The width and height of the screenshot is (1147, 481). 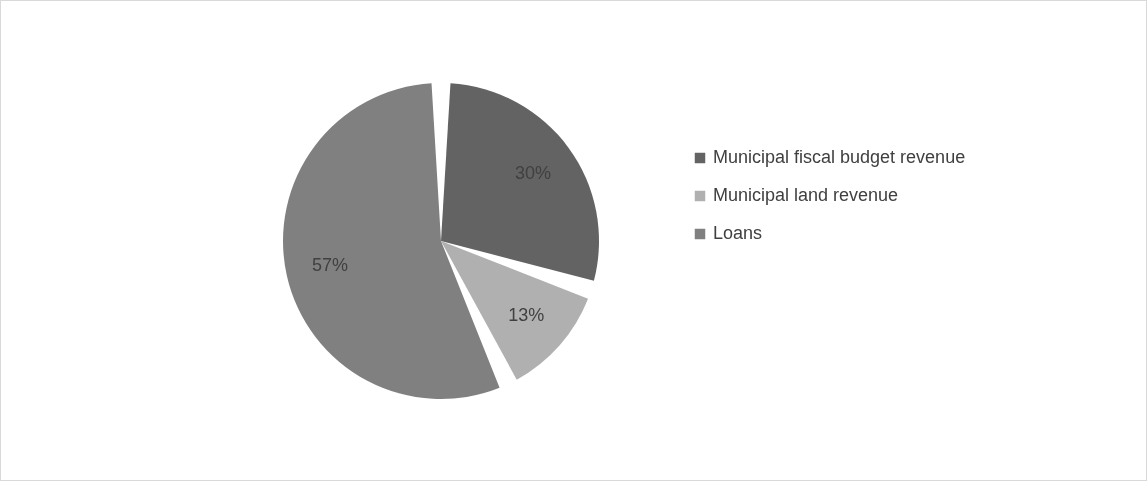 What do you see at coordinates (526, 315) in the screenshot?
I see `data-label: 13%` at bounding box center [526, 315].